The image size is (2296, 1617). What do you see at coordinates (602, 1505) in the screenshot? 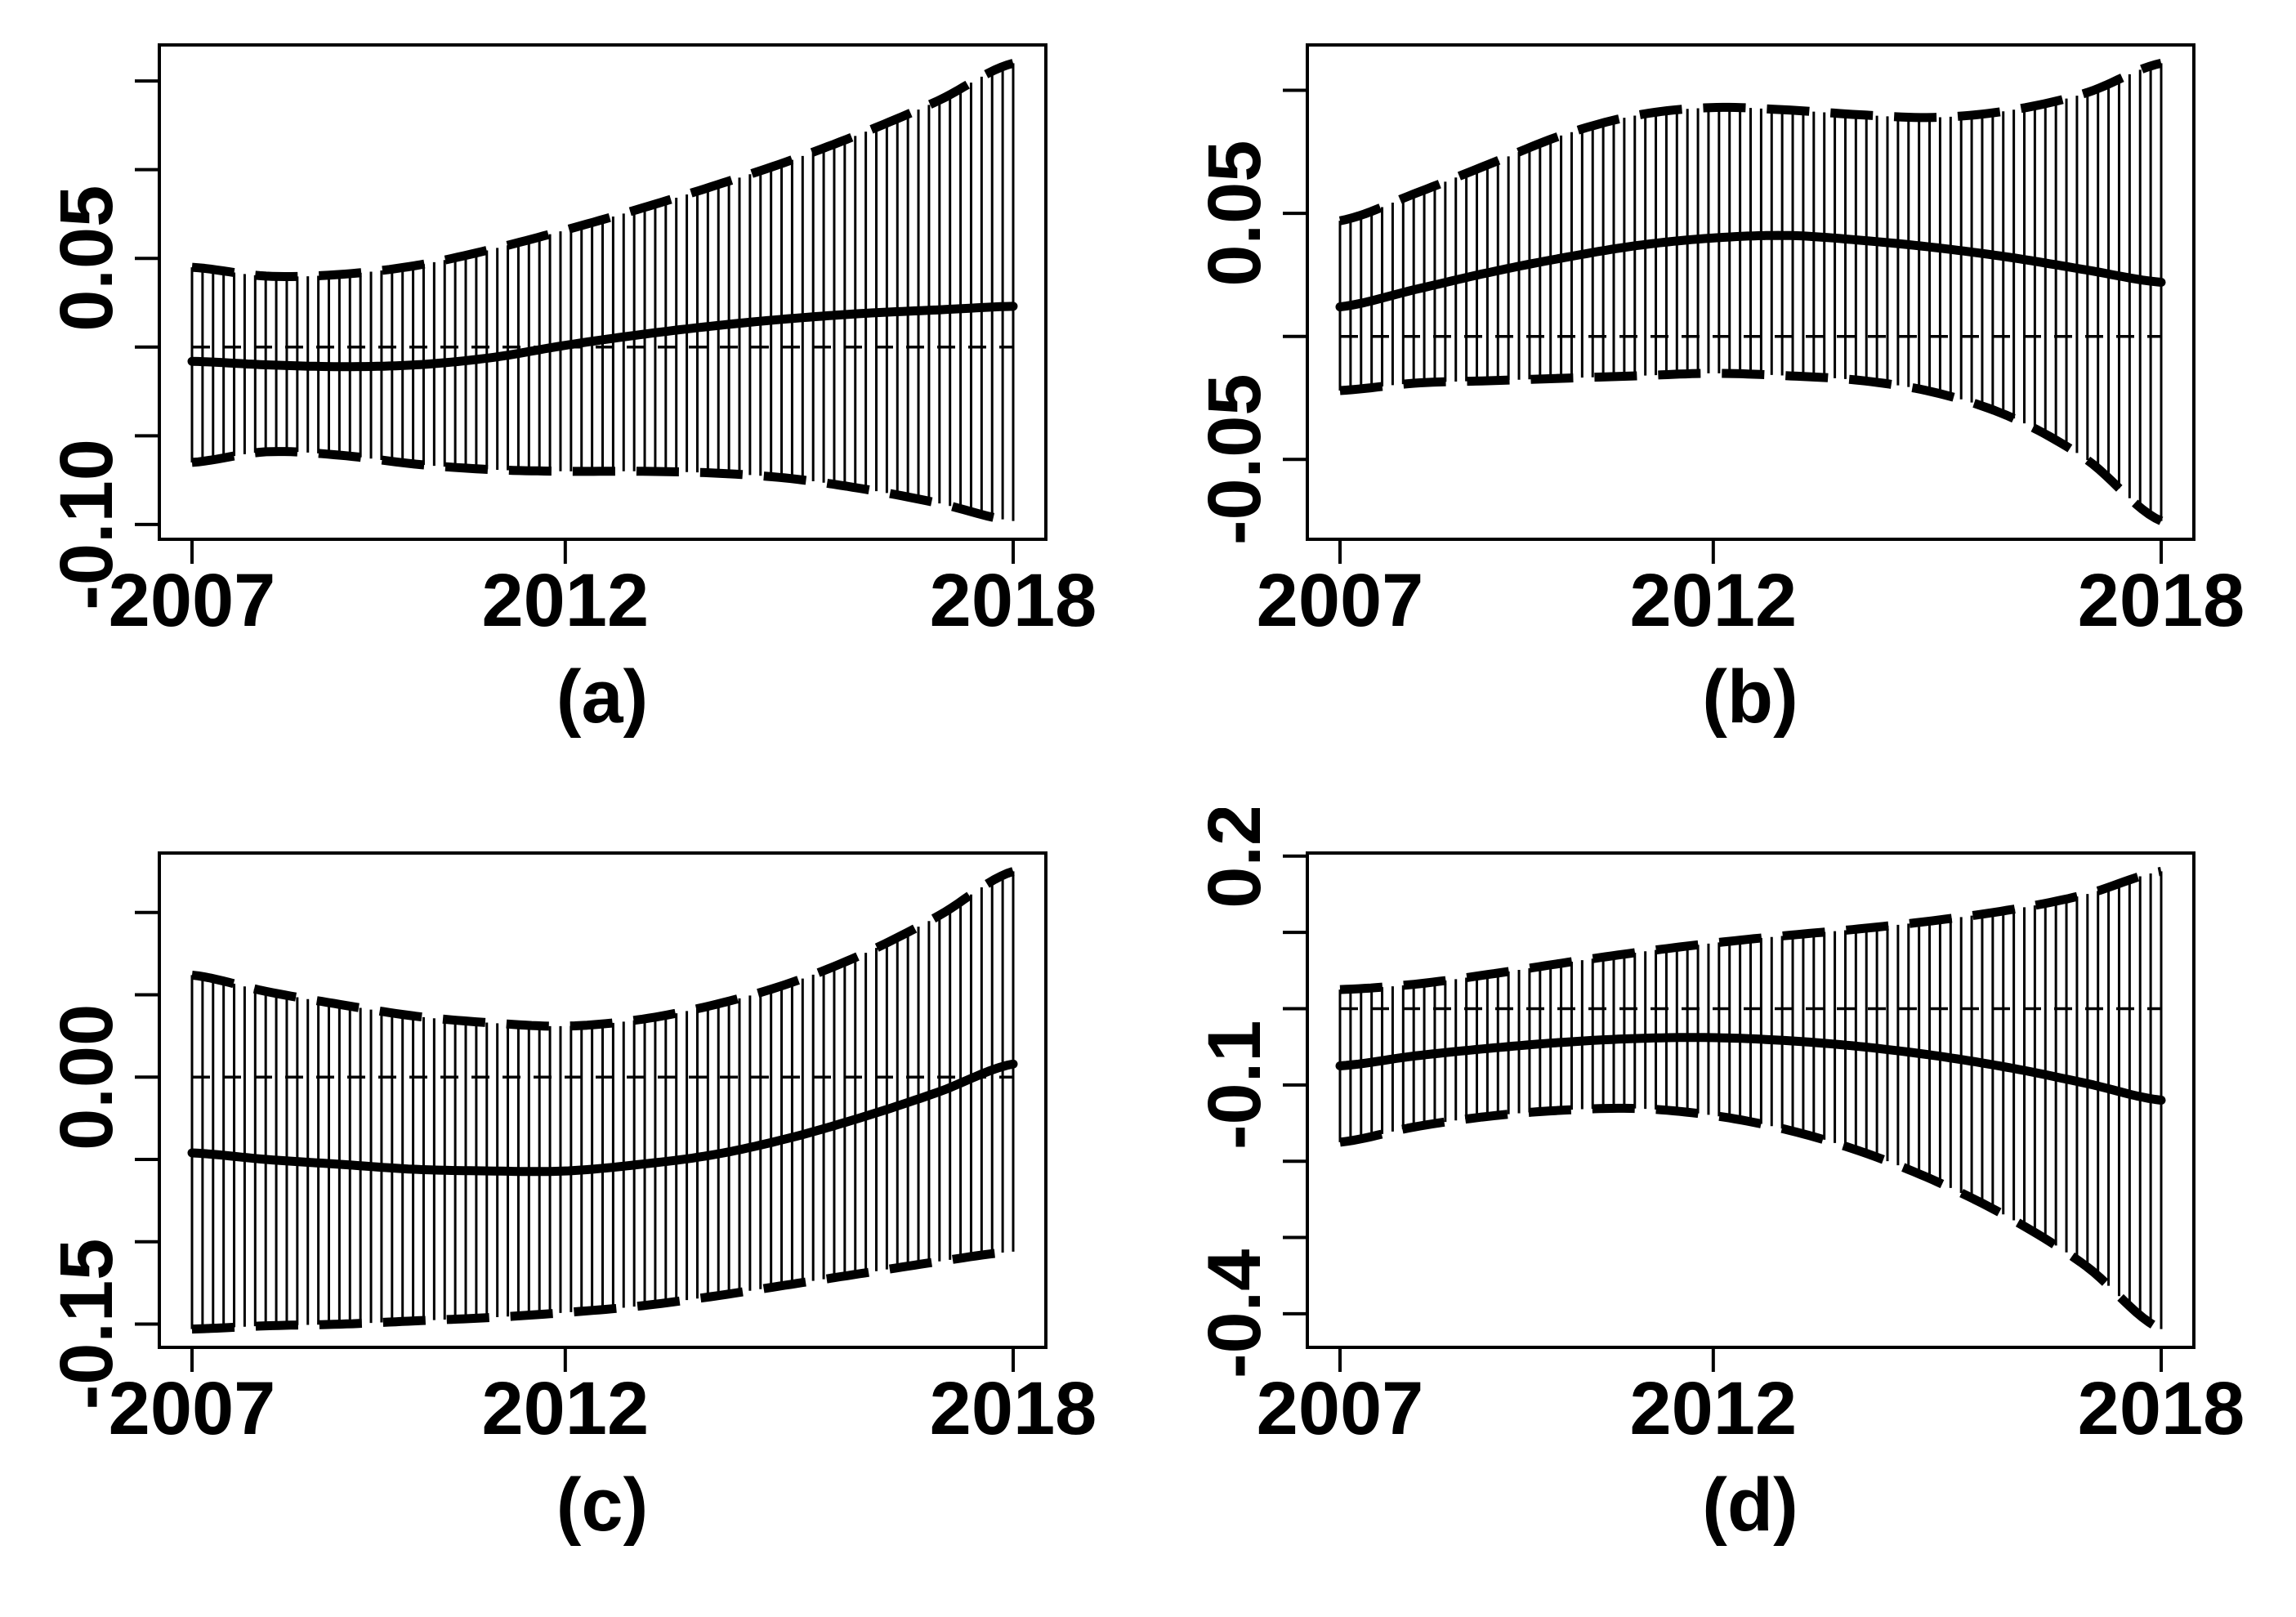
I see `panel-caption: (c)` at bounding box center [602, 1505].